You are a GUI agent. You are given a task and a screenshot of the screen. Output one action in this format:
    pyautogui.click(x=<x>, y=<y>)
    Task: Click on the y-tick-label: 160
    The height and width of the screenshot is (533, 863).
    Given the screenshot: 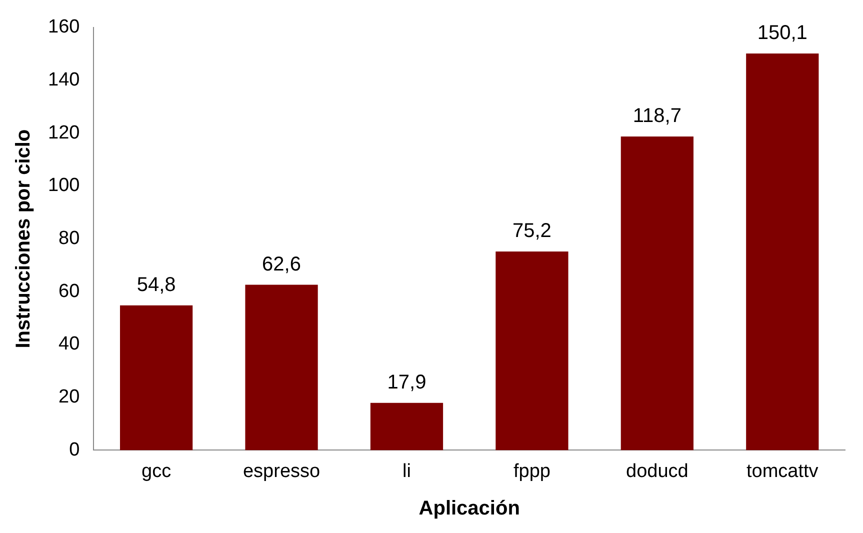 What is the action you would take?
    pyautogui.click(x=64, y=27)
    